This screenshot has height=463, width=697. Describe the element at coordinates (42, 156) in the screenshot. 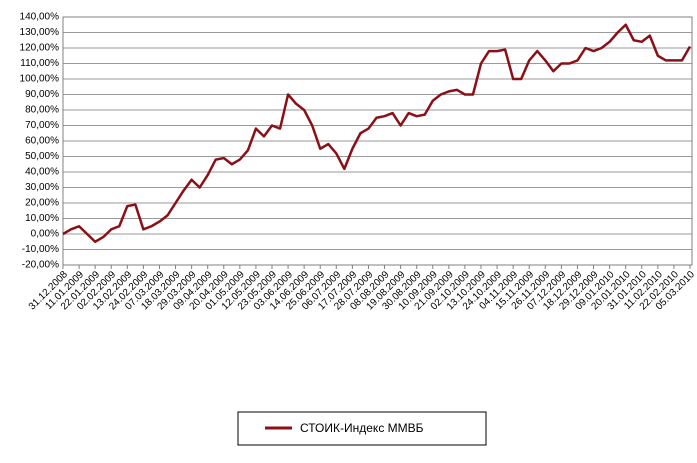

I see `y-tick-label: 50,00%` at that location.